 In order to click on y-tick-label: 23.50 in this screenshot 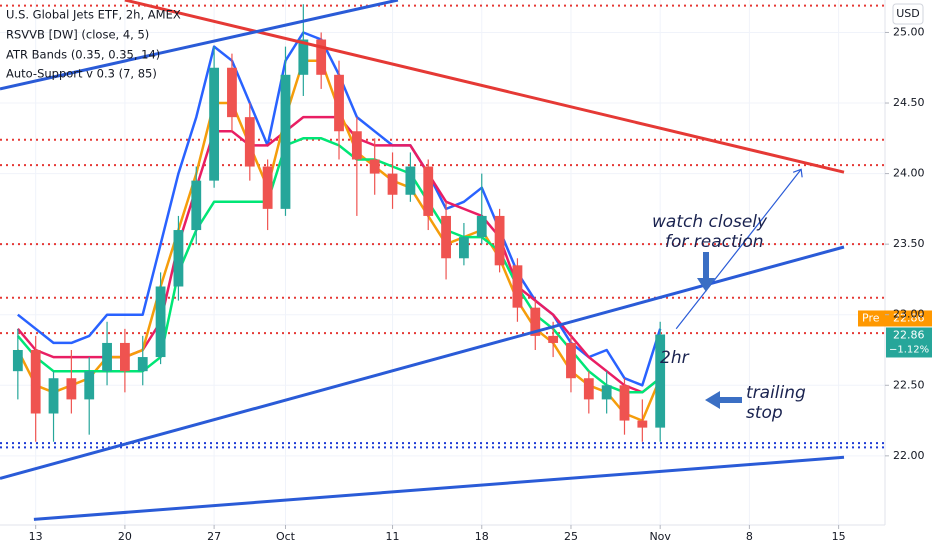, I will do `click(909, 243)`.